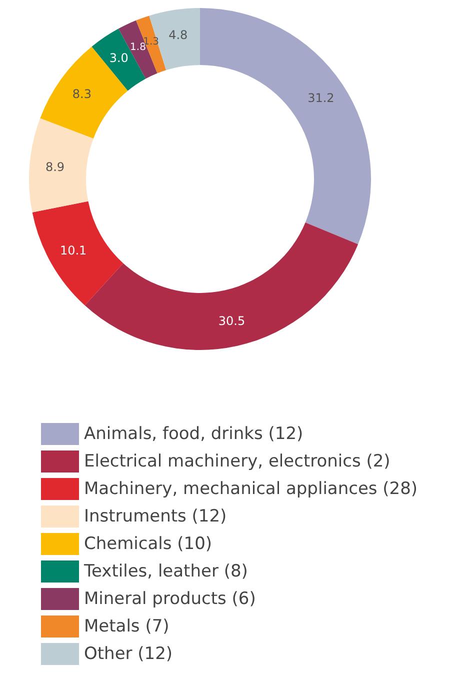 This screenshot has width=451, height=695. What do you see at coordinates (73, 251) in the screenshot?
I see `data-label: 10.1` at bounding box center [73, 251].